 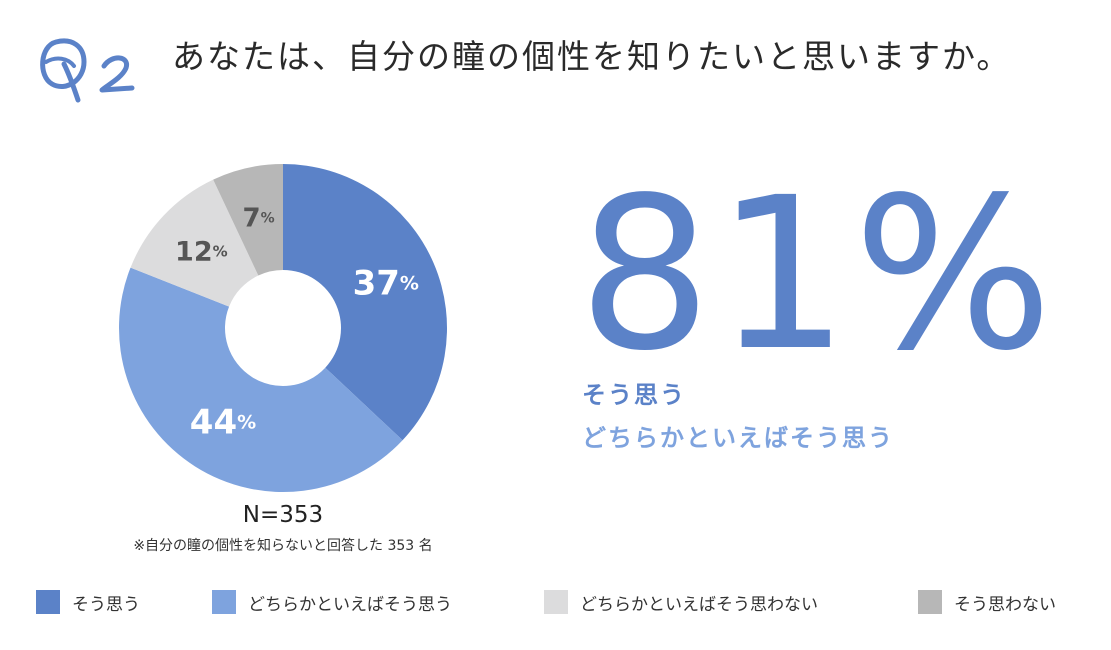 What do you see at coordinates (259, 219) in the screenshot?
I see `slice-label-disagree: 7%` at bounding box center [259, 219].